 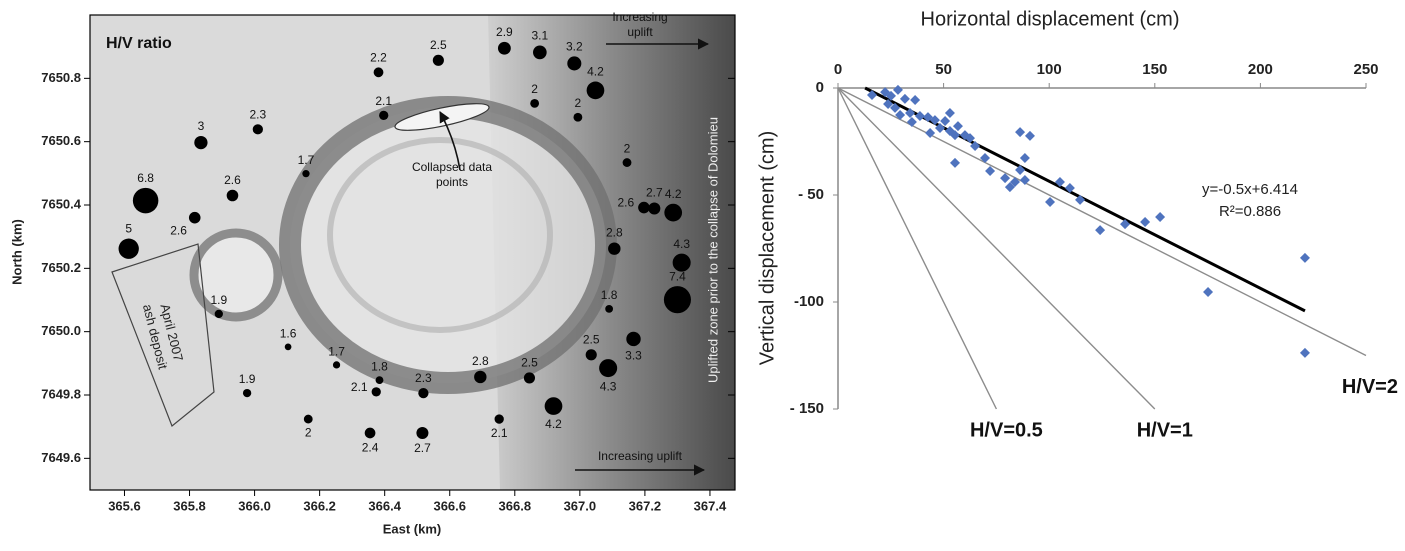 What do you see at coordinates (838, 69) in the screenshot?
I see `x-tick-label: 0` at bounding box center [838, 69].